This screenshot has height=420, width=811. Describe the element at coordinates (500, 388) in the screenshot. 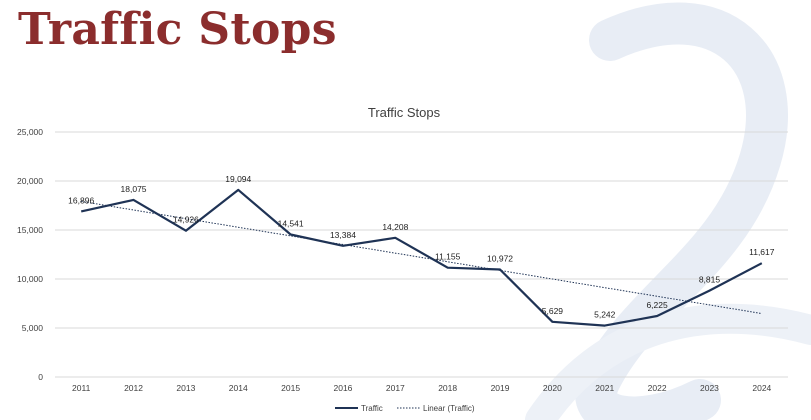

I see `x-tick-label: 2019` at that location.